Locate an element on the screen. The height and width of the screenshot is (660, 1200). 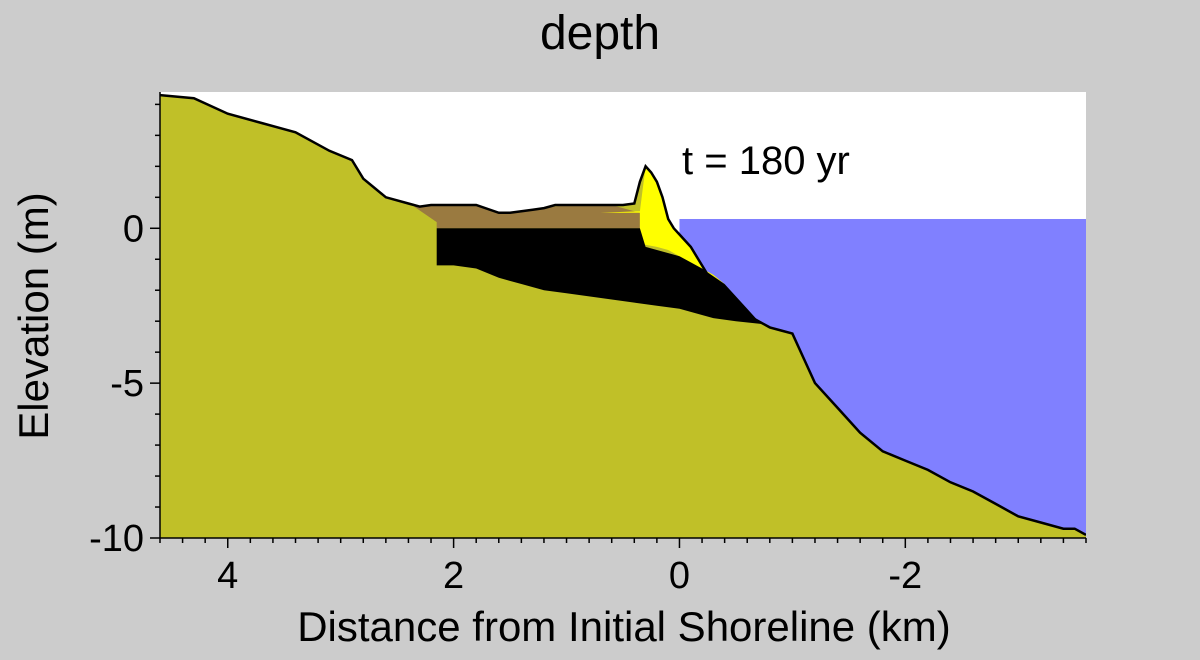
x-tick-label: 2 is located at coordinates (453, 576).